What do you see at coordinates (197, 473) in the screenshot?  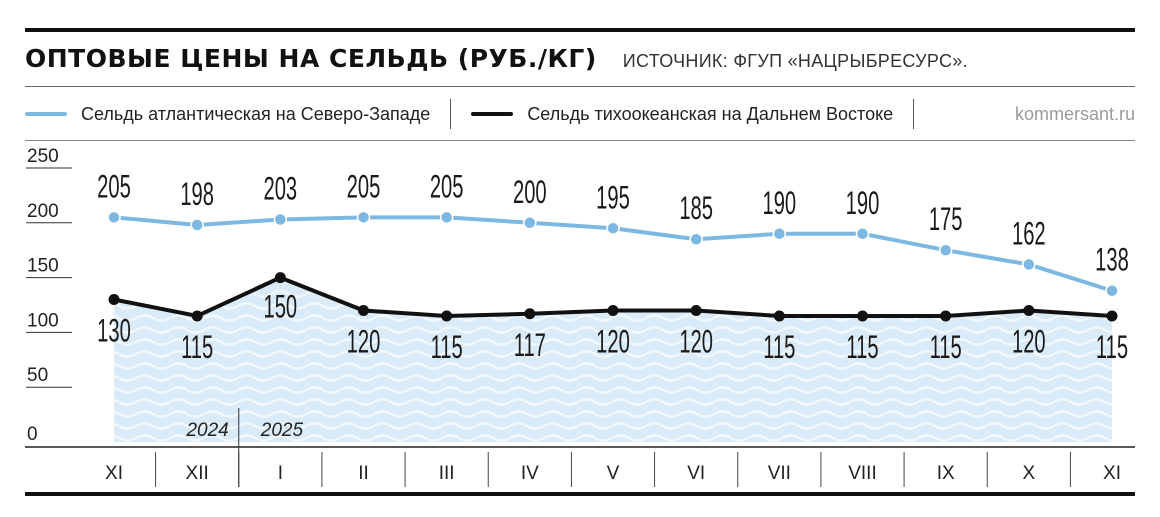 I see `x-tick-label: XII` at bounding box center [197, 473].